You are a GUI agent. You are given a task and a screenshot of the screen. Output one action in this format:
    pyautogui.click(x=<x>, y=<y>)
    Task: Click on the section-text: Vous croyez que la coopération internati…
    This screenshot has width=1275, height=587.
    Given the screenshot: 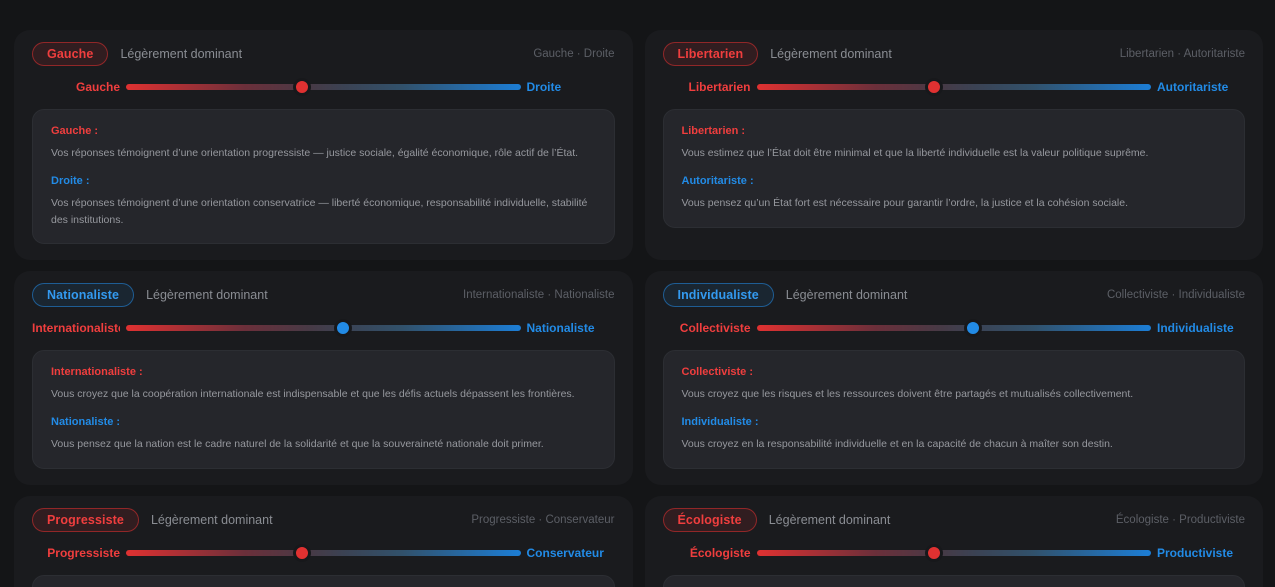 What is the action you would take?
    pyautogui.click(x=313, y=394)
    